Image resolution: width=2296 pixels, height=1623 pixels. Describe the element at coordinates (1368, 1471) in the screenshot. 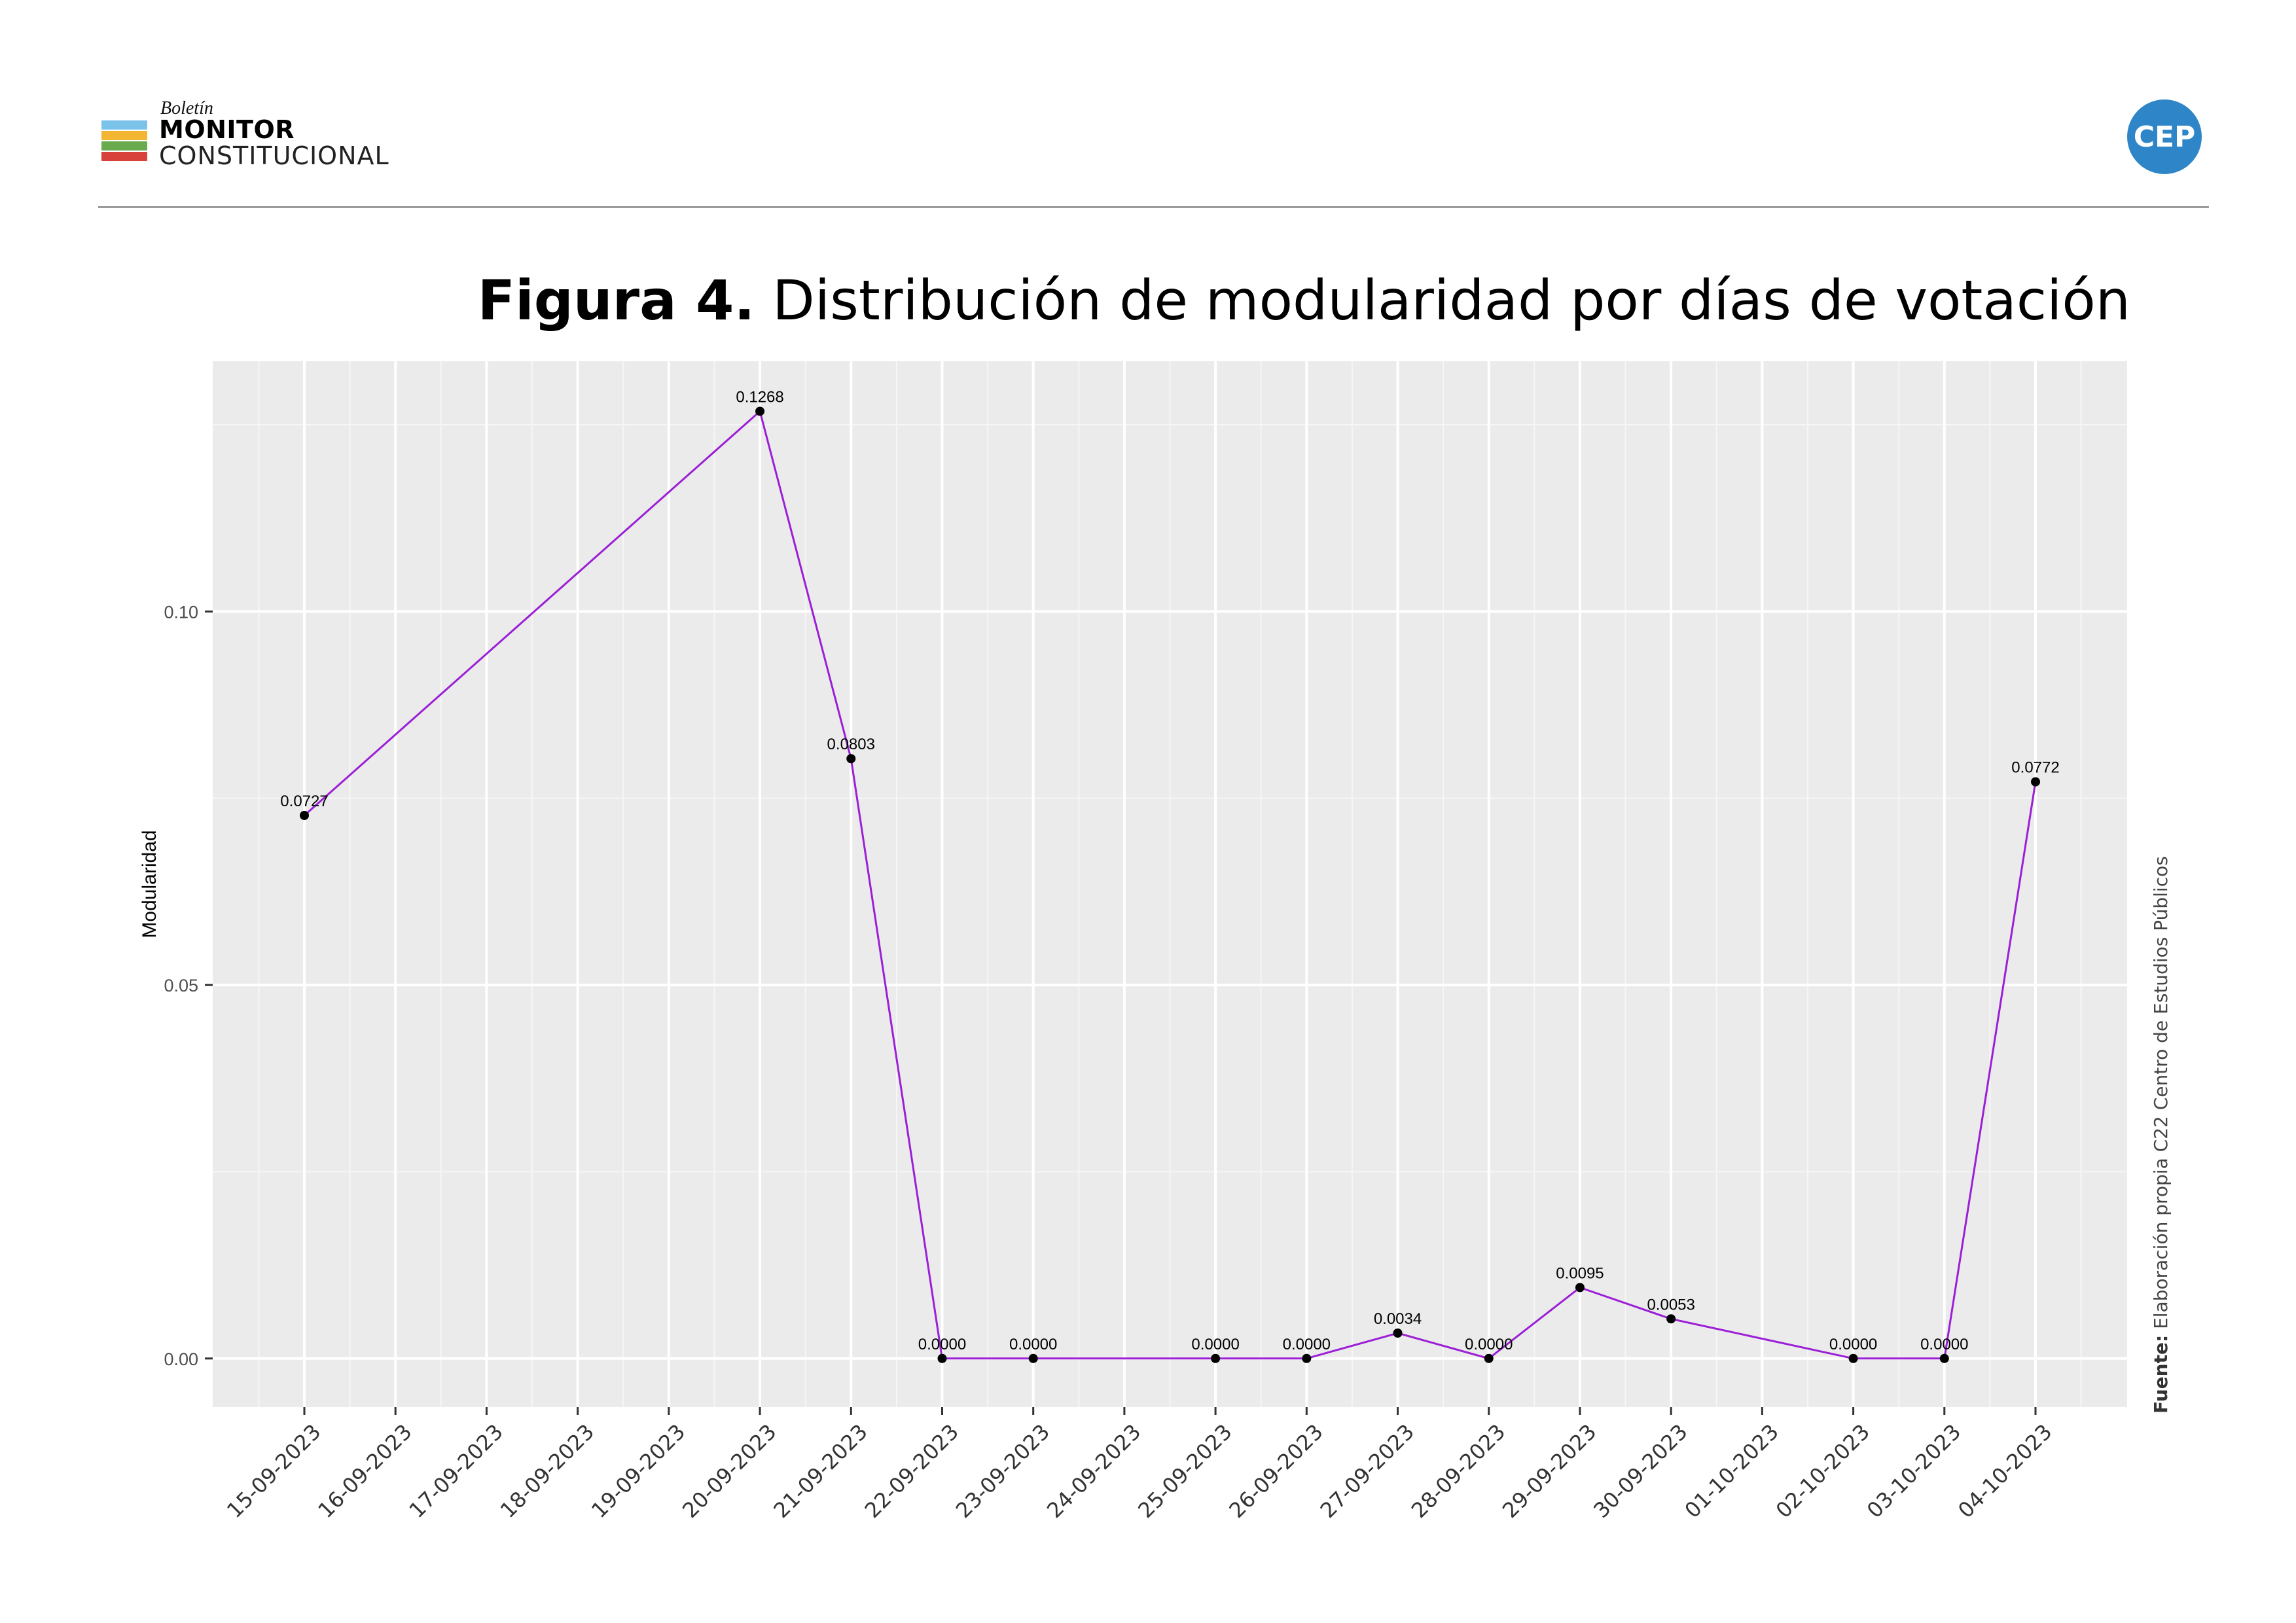

I see `x-tick-label: 27-09-2023` at that location.